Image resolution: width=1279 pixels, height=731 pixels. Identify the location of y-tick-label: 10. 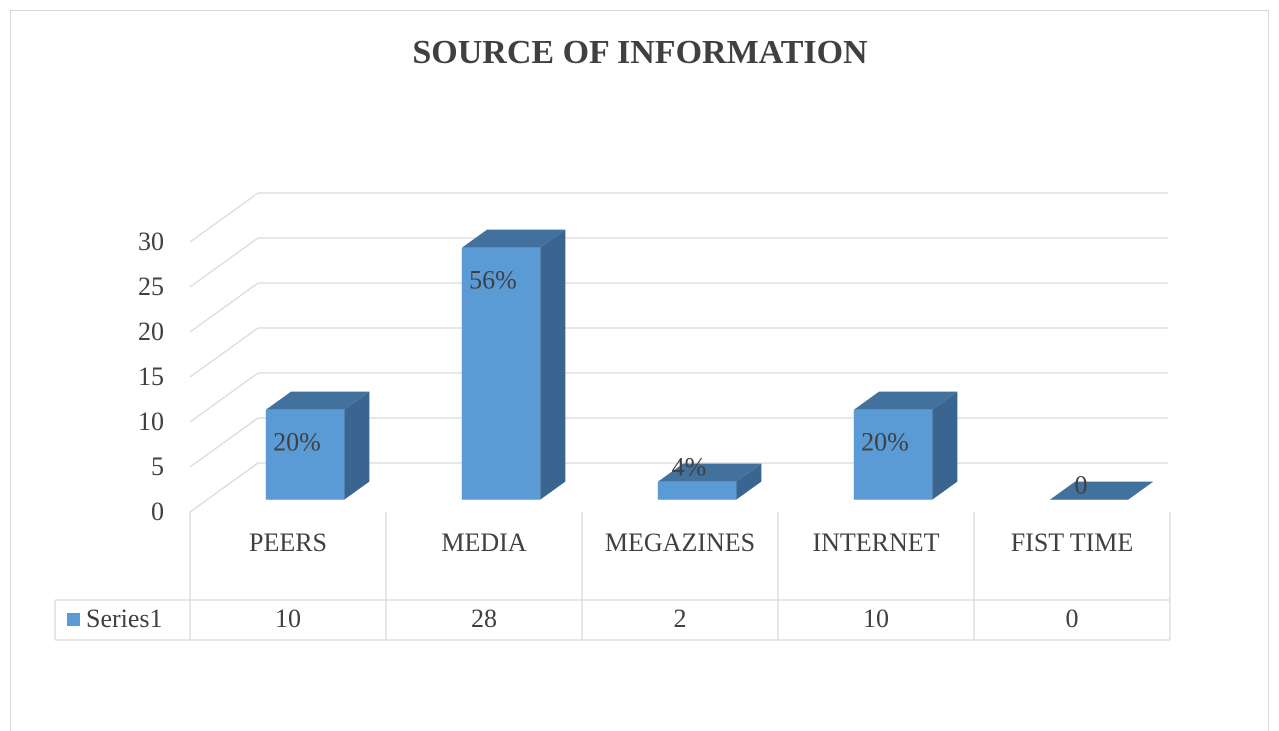
(151, 421).